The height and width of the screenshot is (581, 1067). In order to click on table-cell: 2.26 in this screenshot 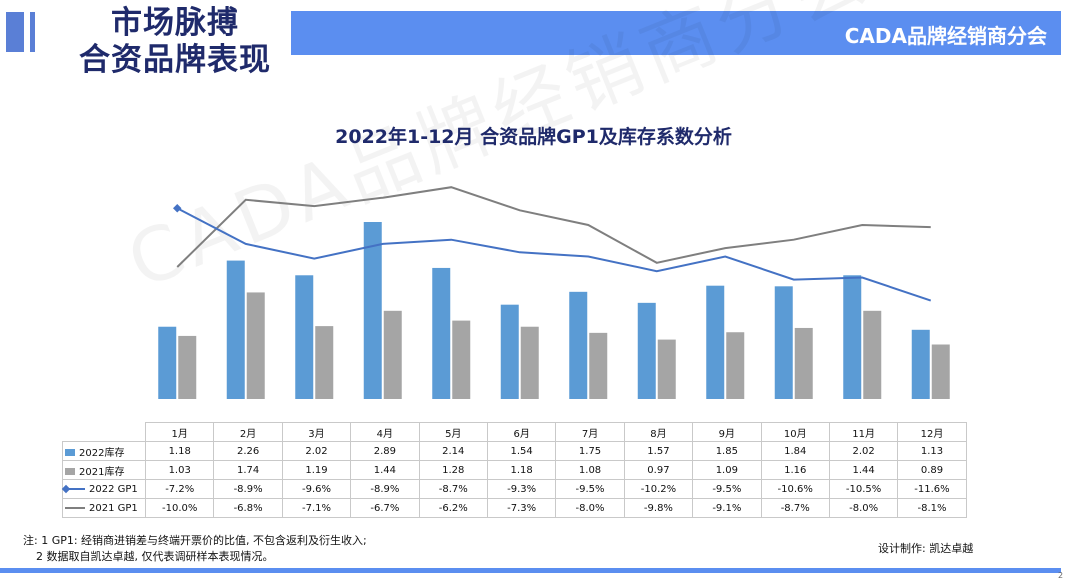, I will do `click(248, 451)`.